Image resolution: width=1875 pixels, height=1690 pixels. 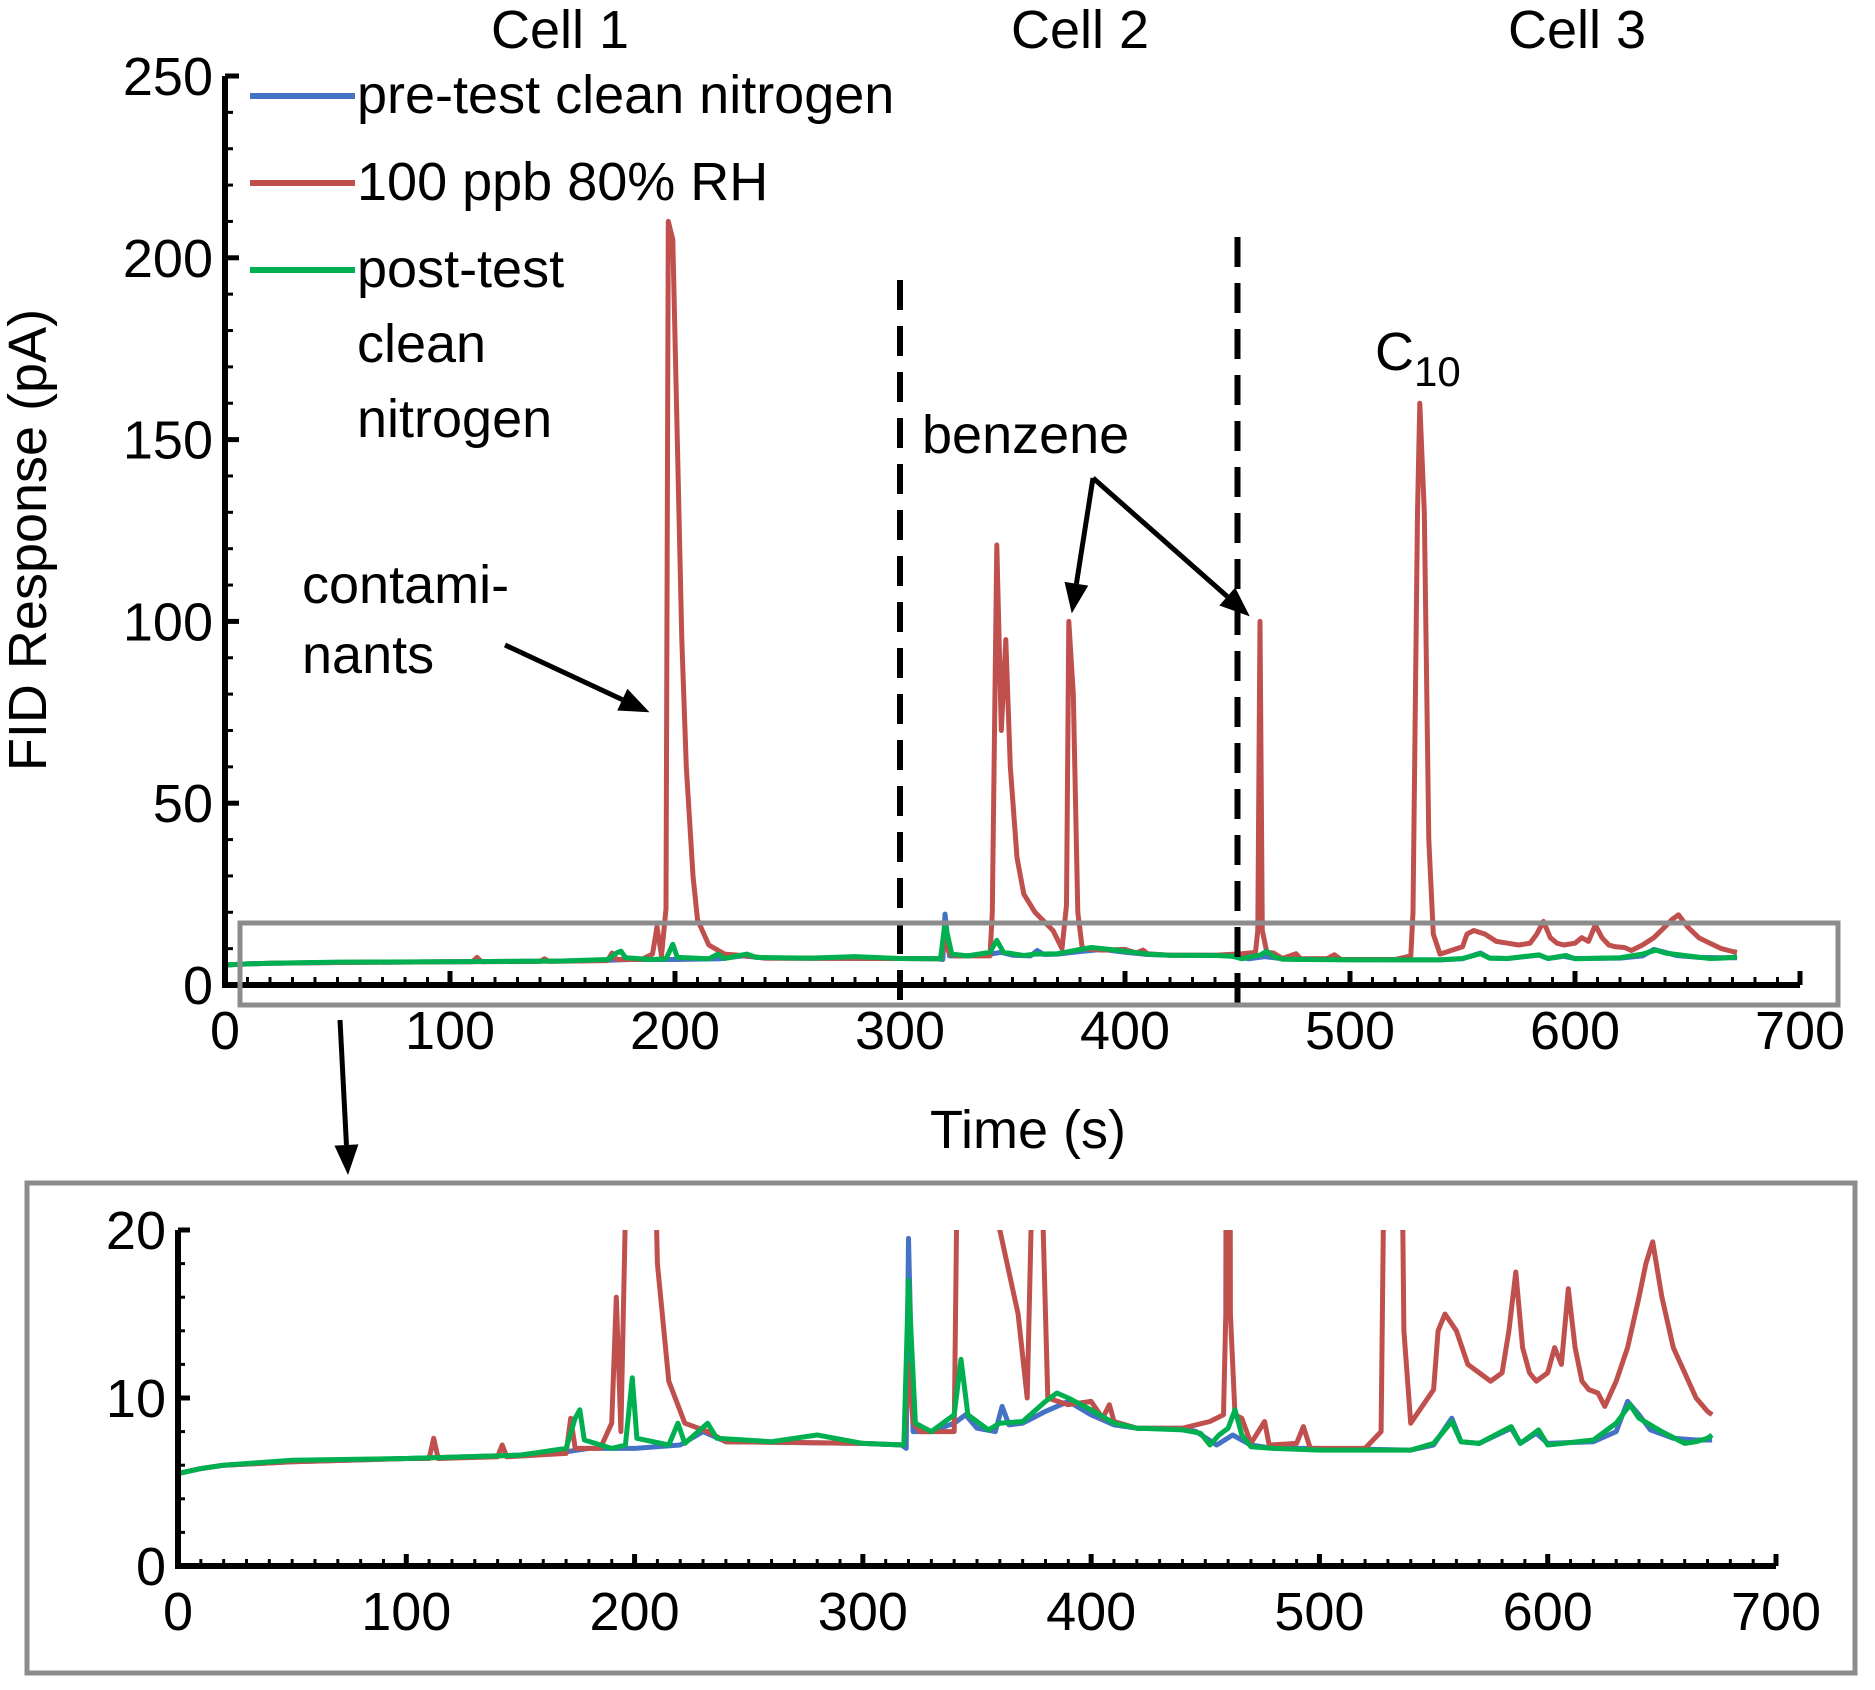 What do you see at coordinates (1548, 1612) in the screenshot?
I see `inset-x-tick-label: 600` at bounding box center [1548, 1612].